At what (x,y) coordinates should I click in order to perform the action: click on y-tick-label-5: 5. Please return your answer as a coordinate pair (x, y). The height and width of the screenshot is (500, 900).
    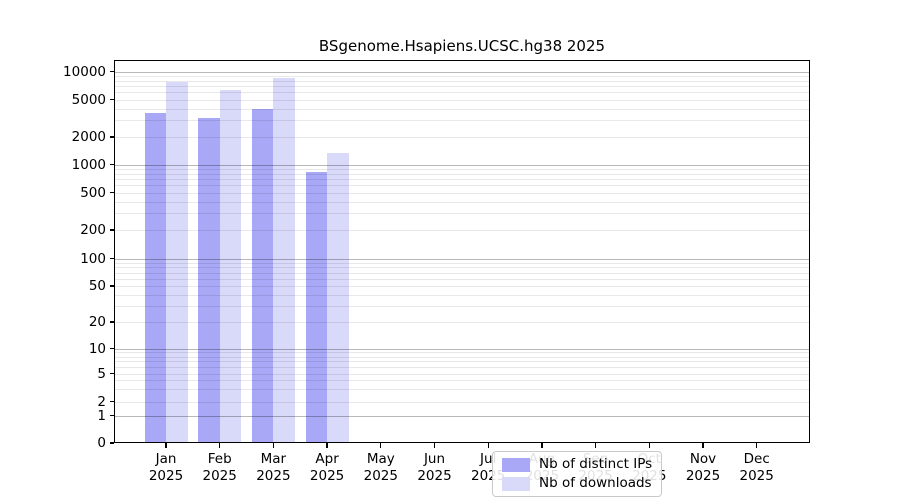
    Looking at the image, I should click on (101, 373).